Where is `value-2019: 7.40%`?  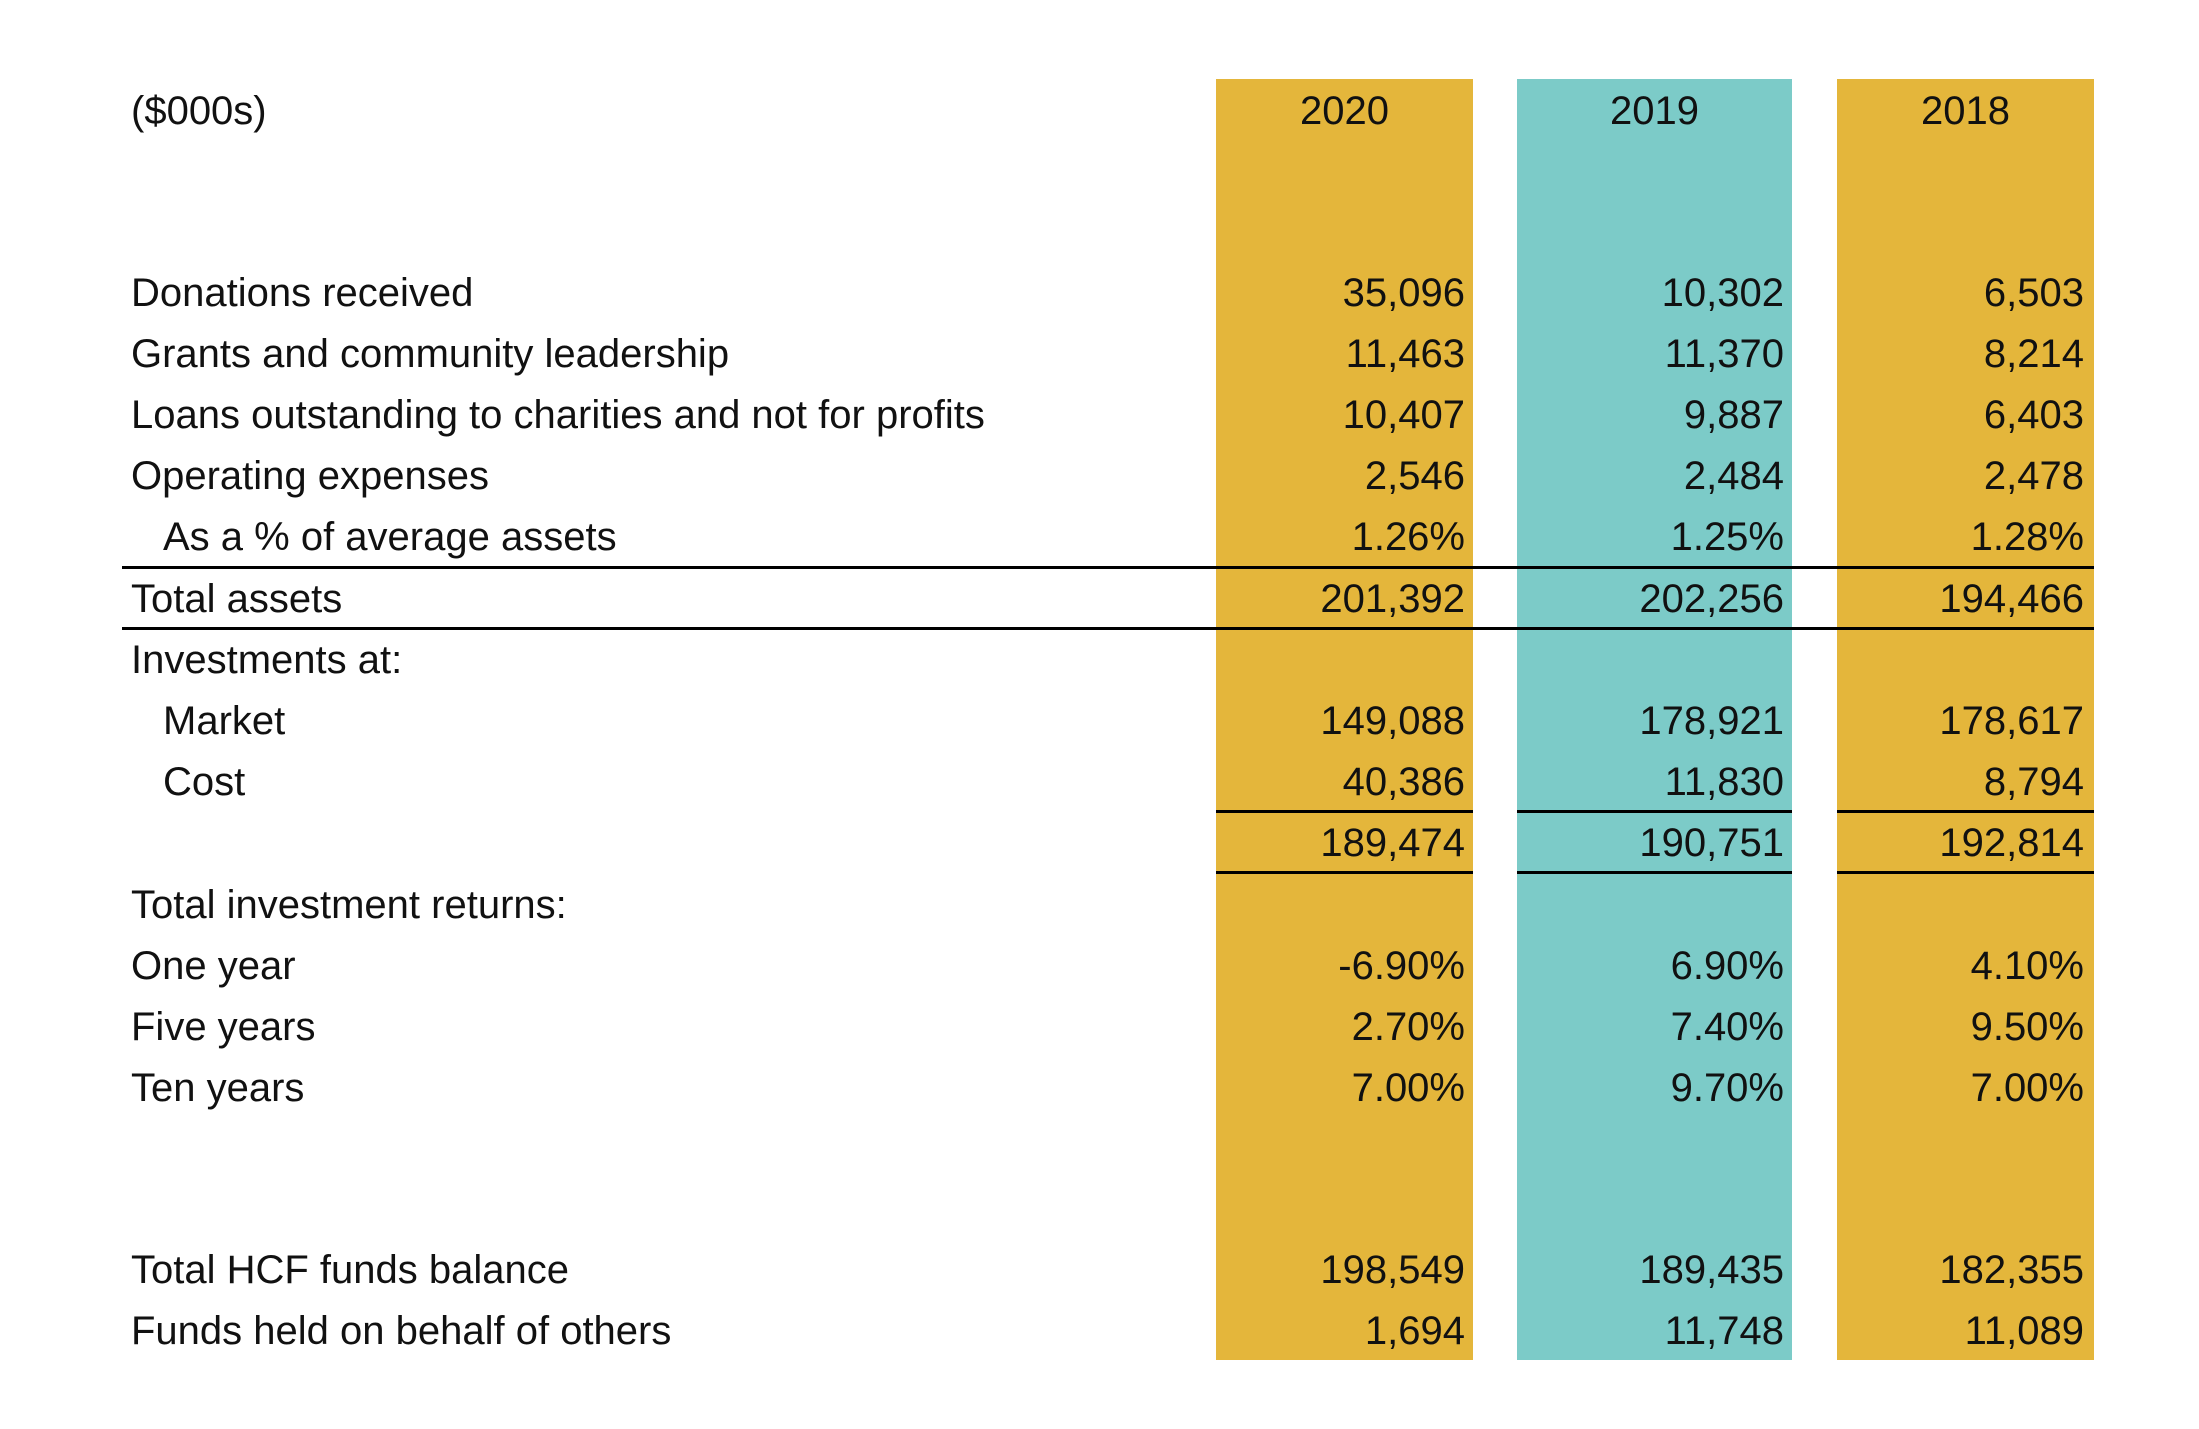 value-2019: 7.40% is located at coordinates (1727, 1027).